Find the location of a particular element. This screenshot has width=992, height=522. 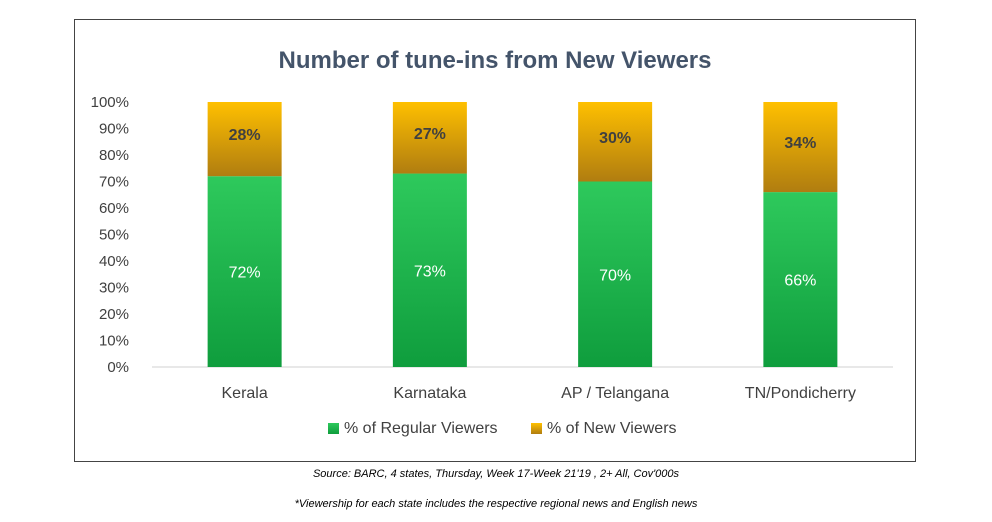

x-category-label: TN/Pondicherry is located at coordinates (800, 393).